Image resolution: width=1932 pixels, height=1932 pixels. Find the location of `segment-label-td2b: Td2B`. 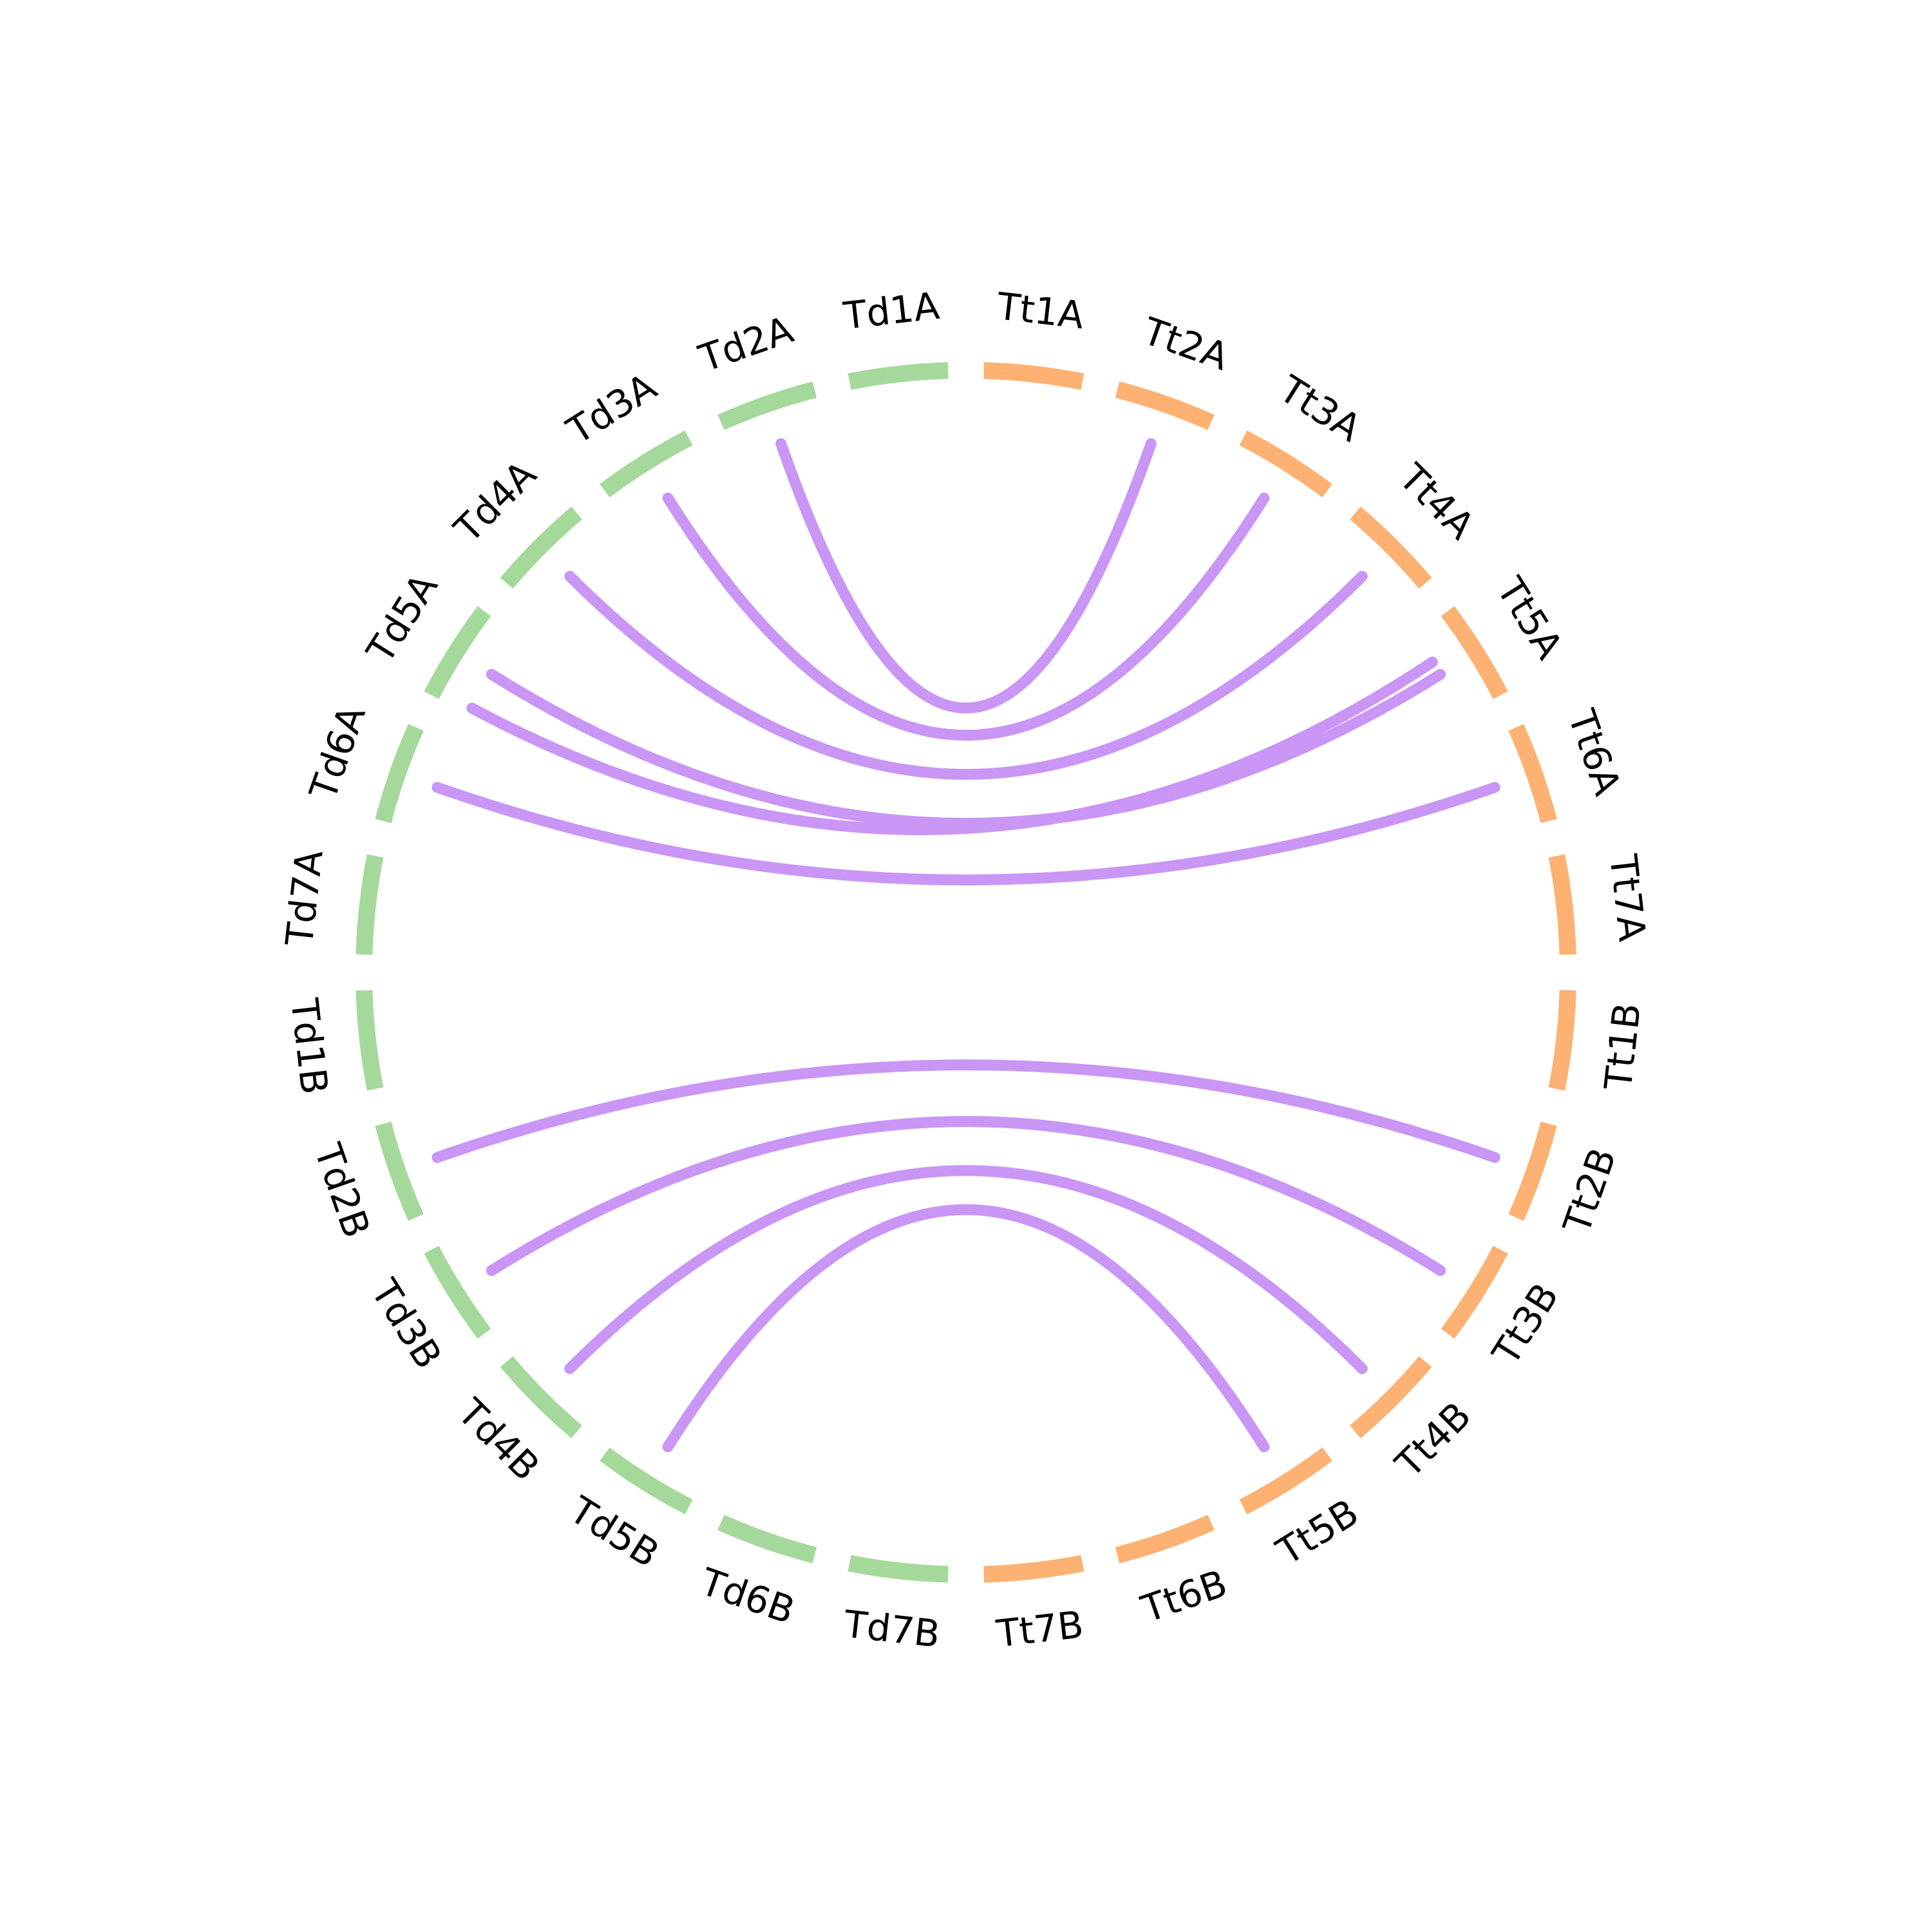

segment-label-td2b: Td2B is located at coordinates (342, 1190).